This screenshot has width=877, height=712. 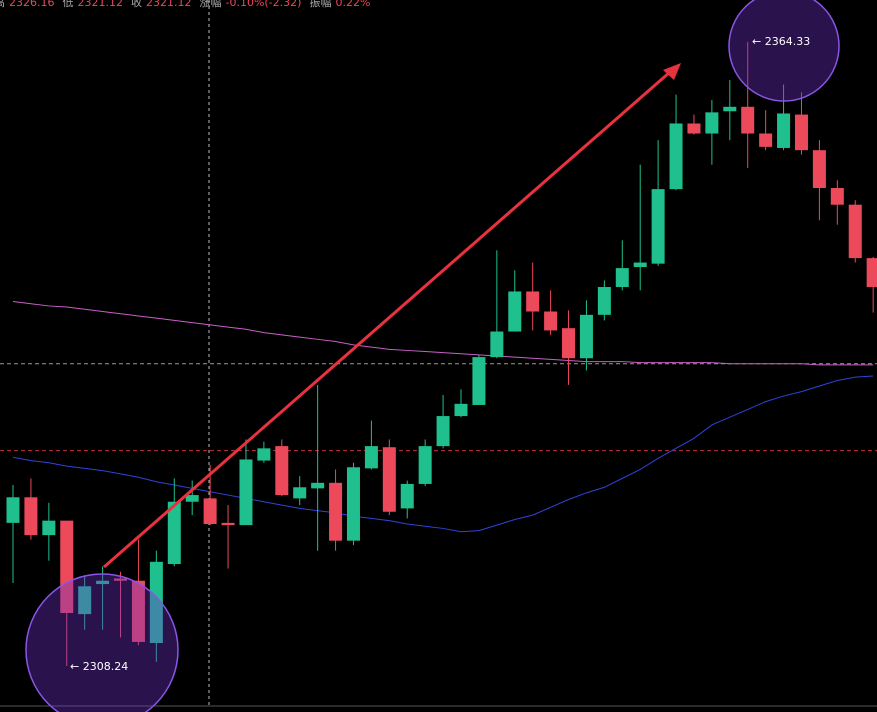 I want to click on high-label: ← 2364.33, so click(x=781, y=41).